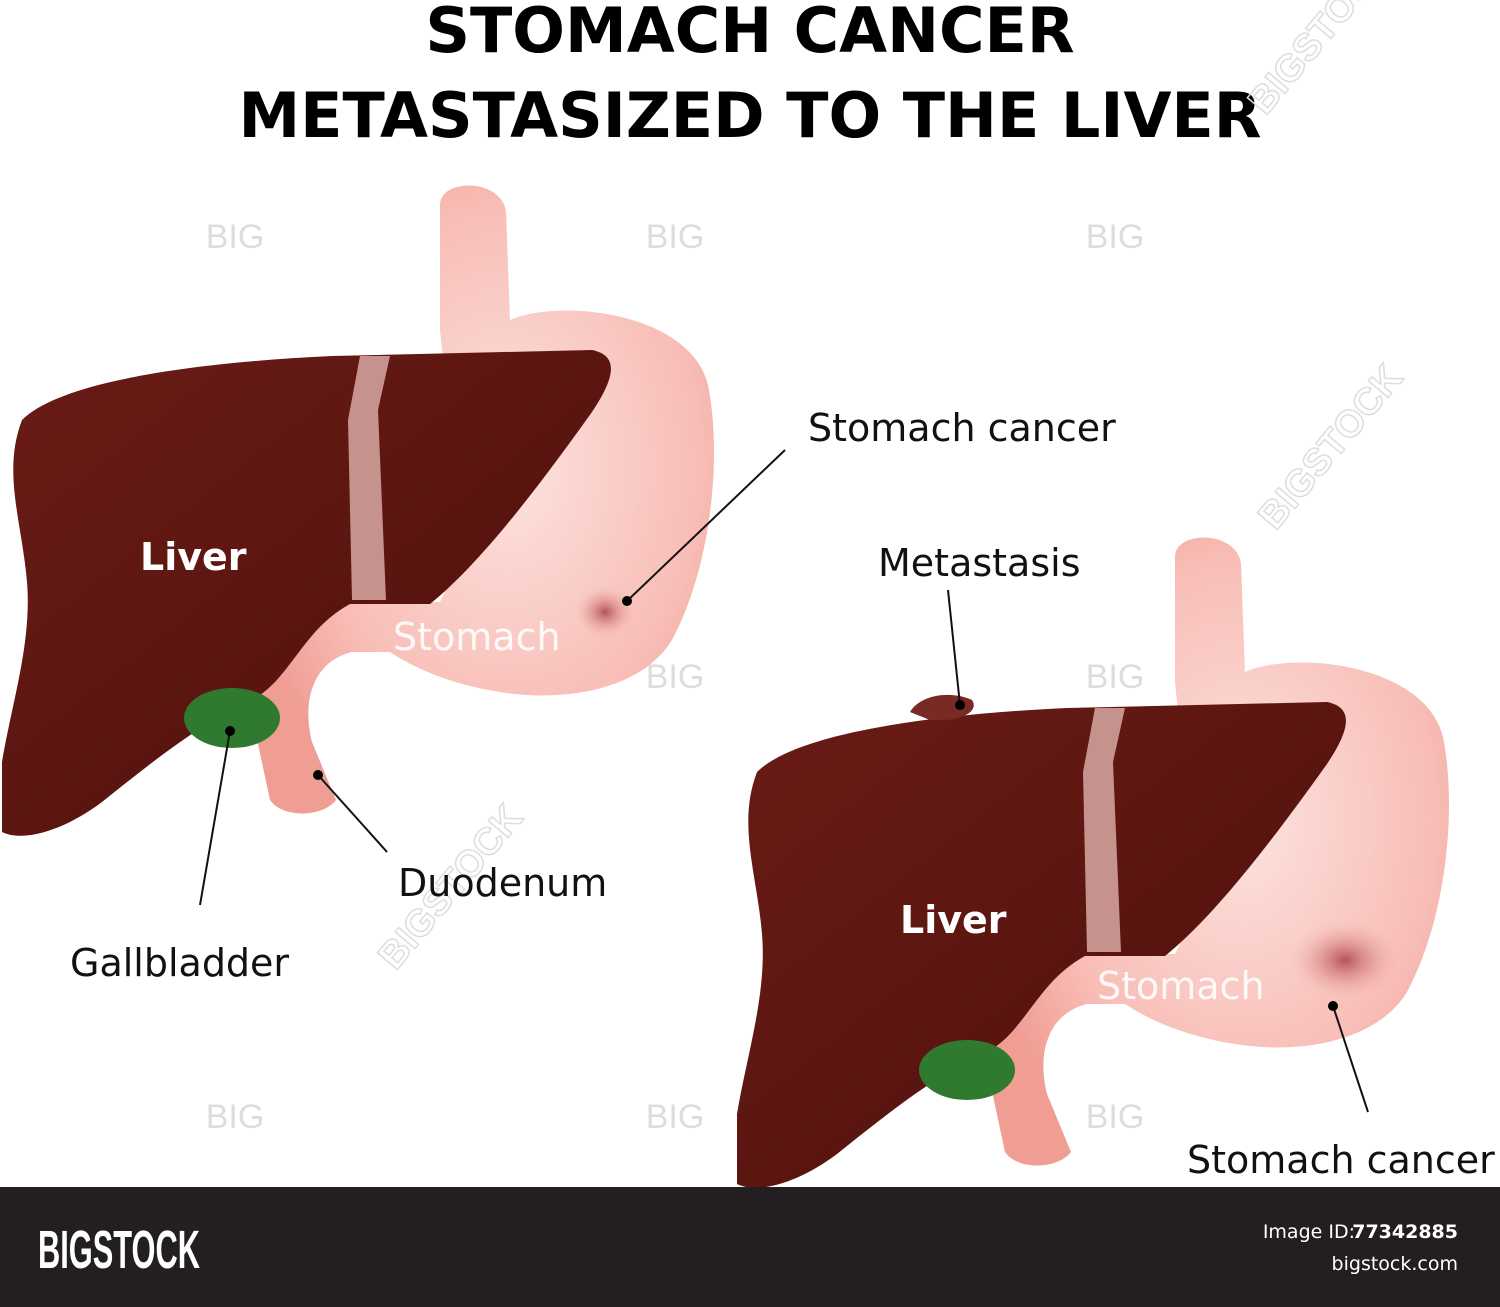 Image resolution: width=1500 pixels, height=1307 pixels. What do you see at coordinates (749, 115) in the screenshot?
I see `title-line: METASTASIZED TO THE LIVER` at bounding box center [749, 115].